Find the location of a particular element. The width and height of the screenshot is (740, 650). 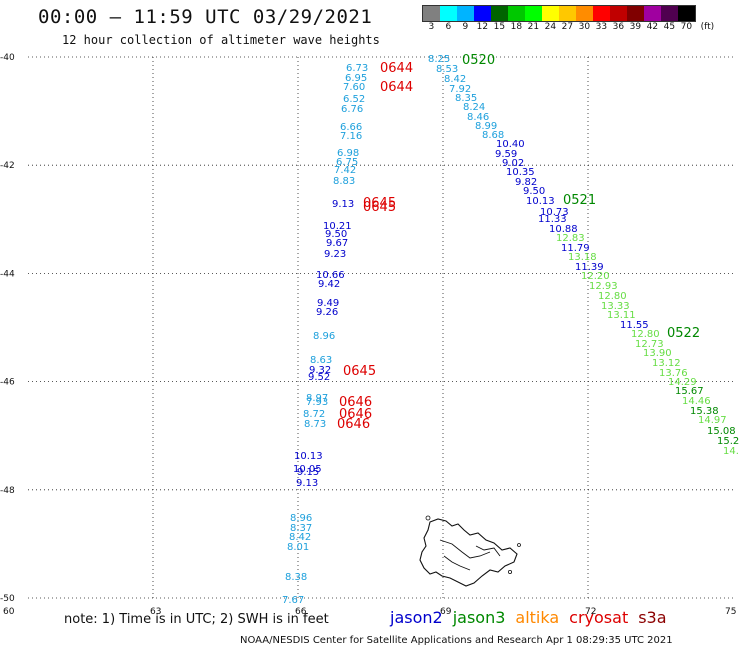

wave-height-value: 12.73 is located at coordinates (649, 344).